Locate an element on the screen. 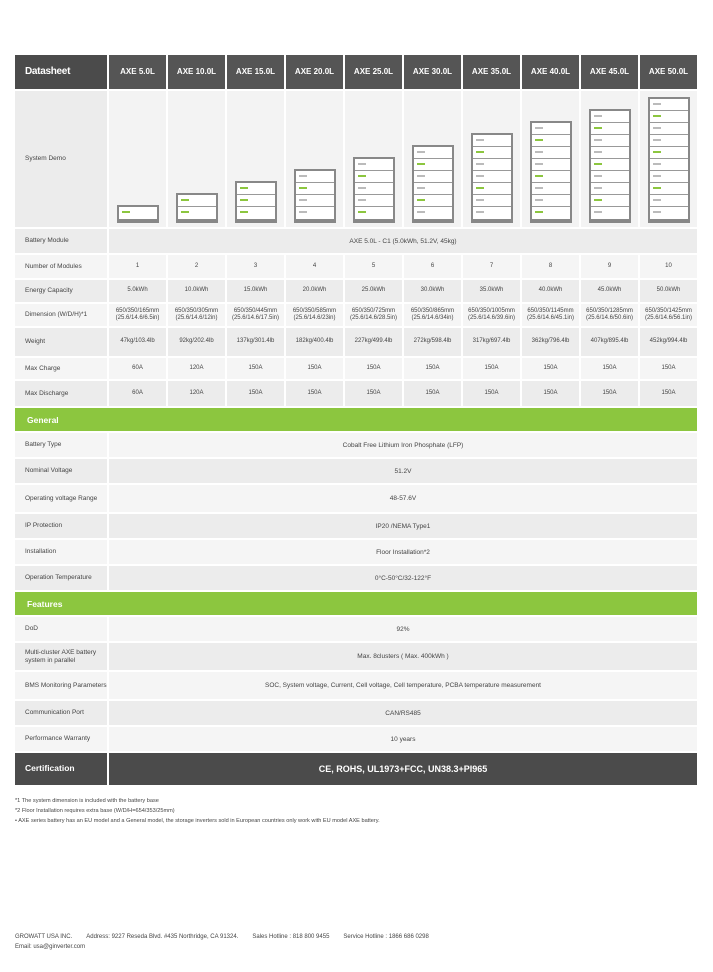  battery-module-value: AXE 5.0L - C1 (5.0kWh, 51.2V, 45kg) is located at coordinates (402, 241).